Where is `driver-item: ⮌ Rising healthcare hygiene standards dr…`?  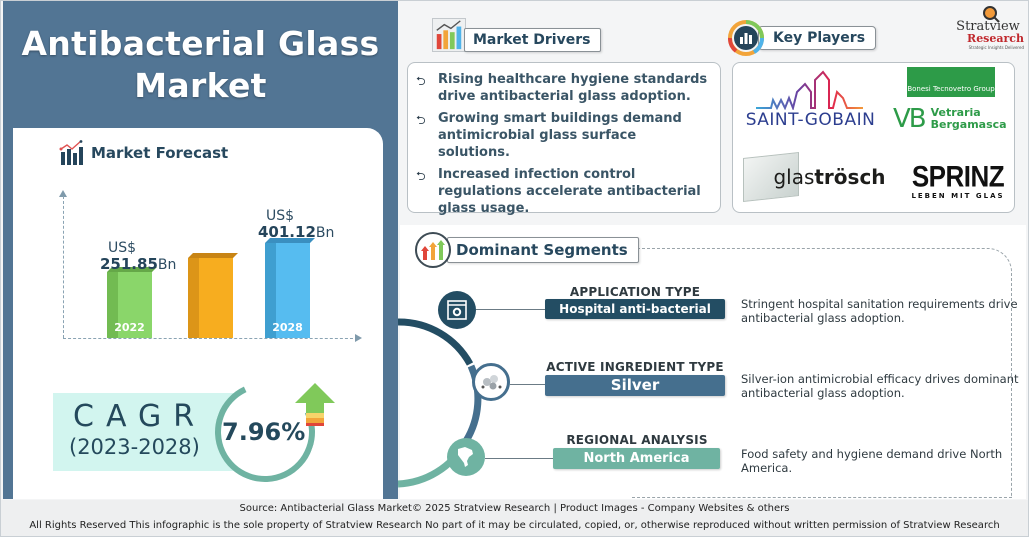
driver-item: ⮌ Rising healthcare hygiene standards dr… is located at coordinates (563, 88).